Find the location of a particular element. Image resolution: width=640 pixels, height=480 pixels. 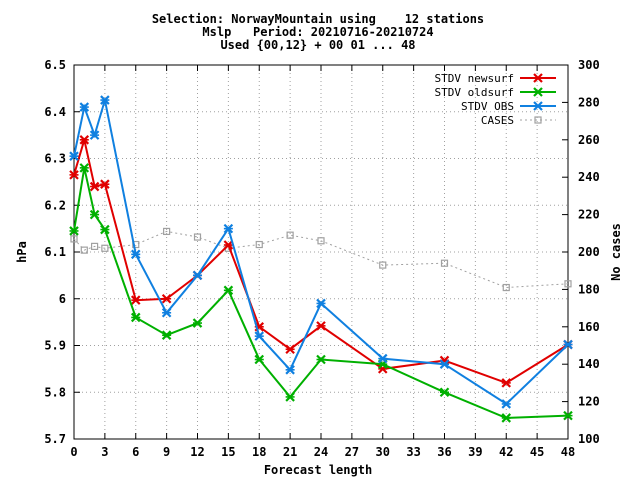

x-tick-label: 45 is located at coordinates (537, 452).